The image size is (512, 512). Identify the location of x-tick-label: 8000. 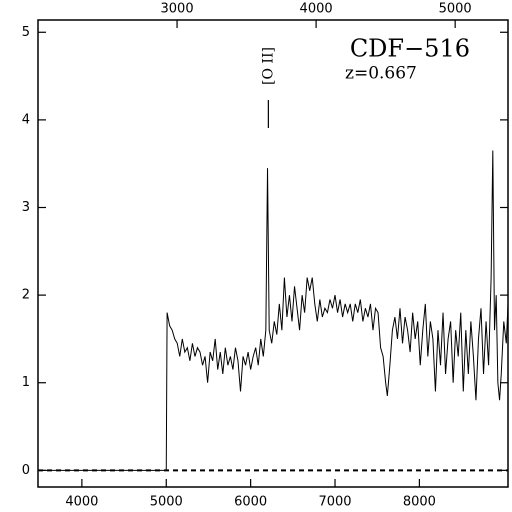
(419, 502).